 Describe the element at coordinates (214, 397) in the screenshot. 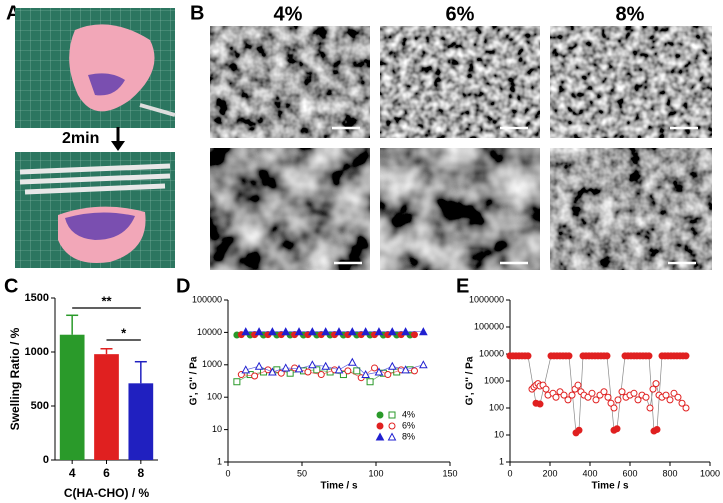

I see `y-tick-label: 100` at that location.